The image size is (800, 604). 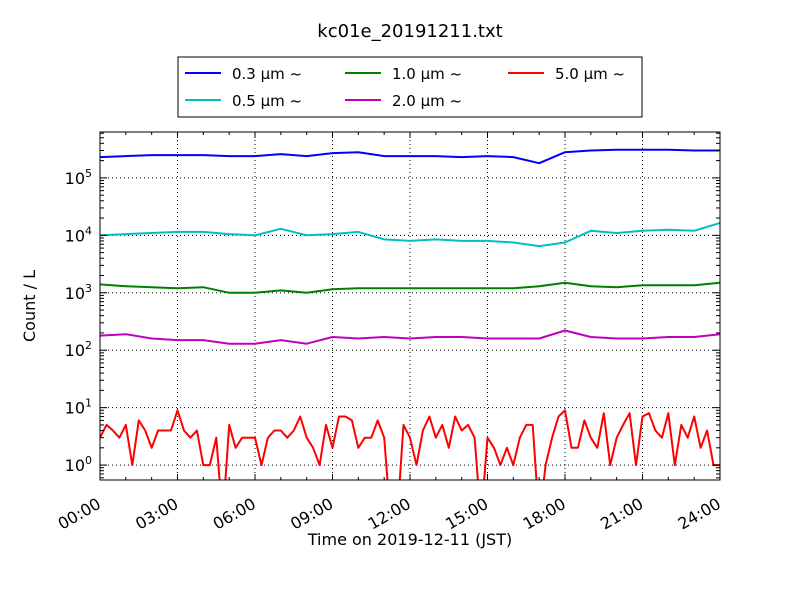 I want to click on y-tick-label: 10³, so click(x=78, y=292).